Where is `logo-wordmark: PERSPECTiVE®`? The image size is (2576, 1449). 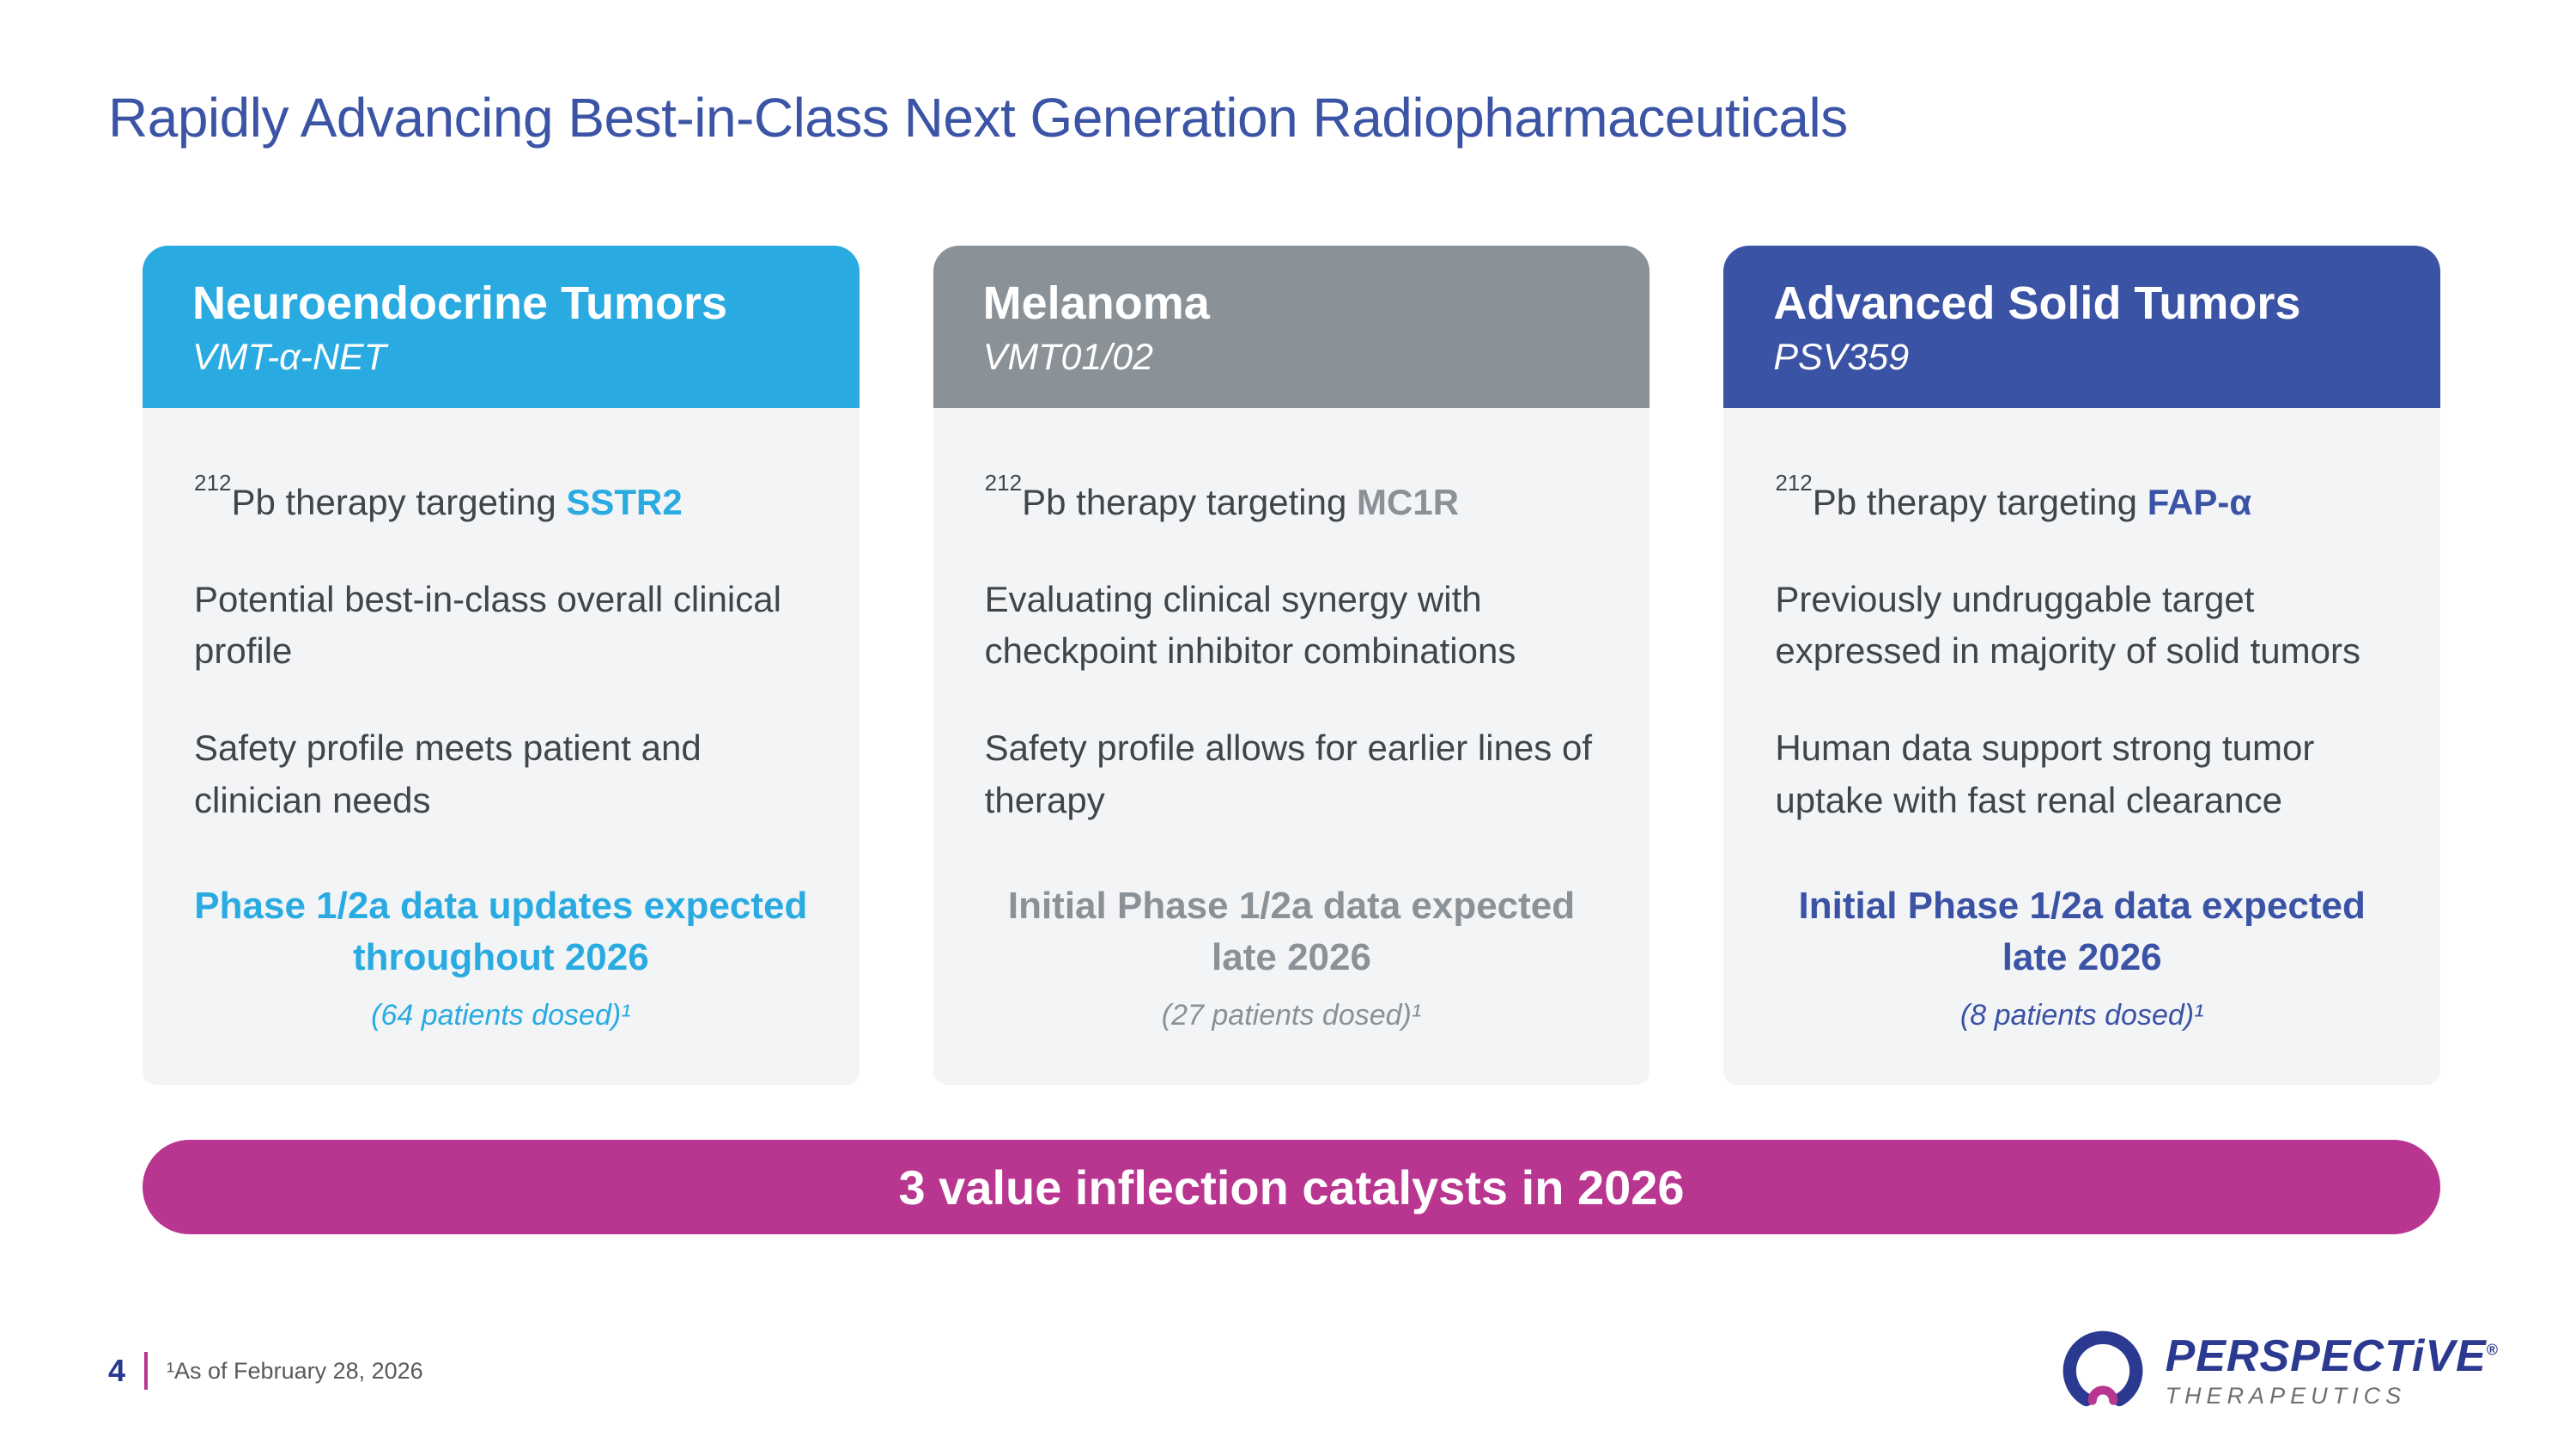 logo-wordmark: PERSPECTiVE® is located at coordinates (2332, 1356).